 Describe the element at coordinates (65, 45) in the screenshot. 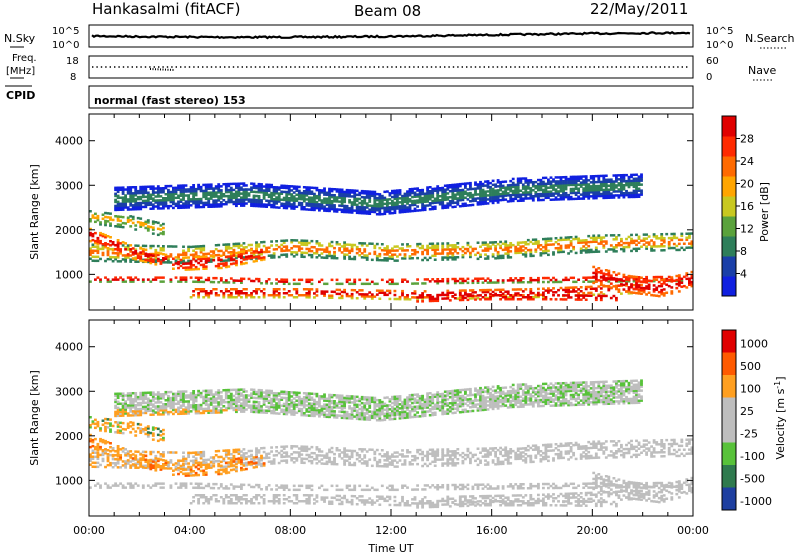

I see `noise-left-tick-bottom: 10^0` at that location.